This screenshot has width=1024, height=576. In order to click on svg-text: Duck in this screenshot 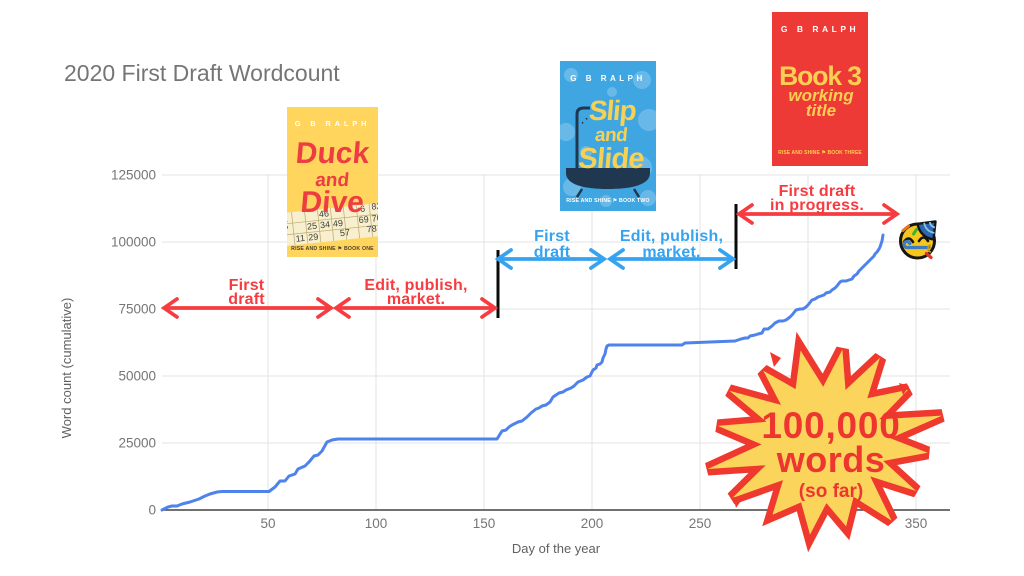, I will do `click(332, 153)`.